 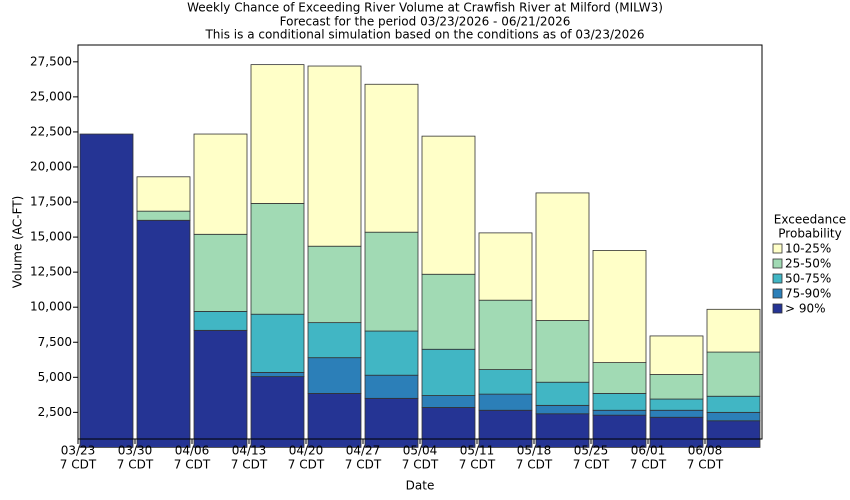 What do you see at coordinates (51, 307) in the screenshot?
I see `y-tick-label: 10,000` at bounding box center [51, 307].